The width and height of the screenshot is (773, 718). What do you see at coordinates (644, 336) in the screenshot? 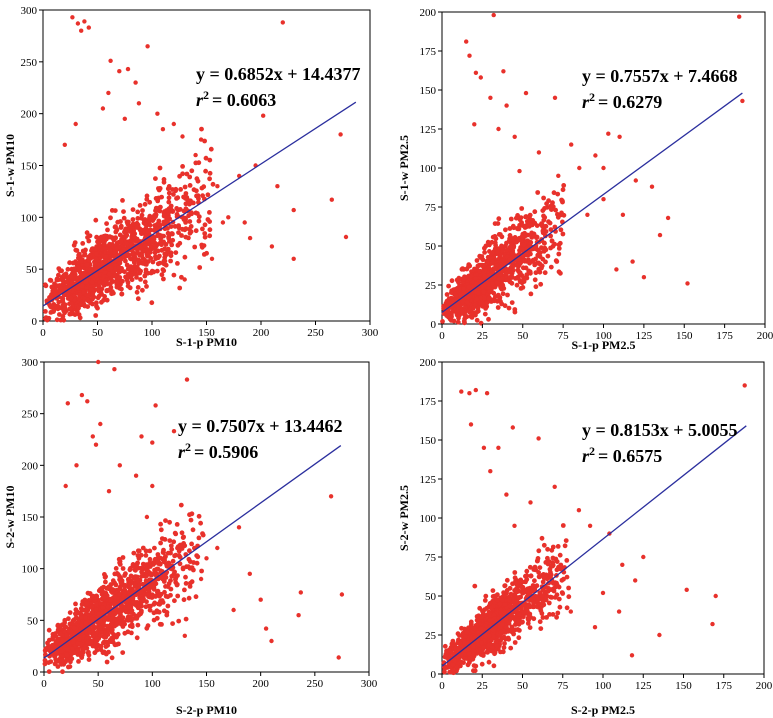
I see `x-tick-label: 125` at bounding box center [644, 336].